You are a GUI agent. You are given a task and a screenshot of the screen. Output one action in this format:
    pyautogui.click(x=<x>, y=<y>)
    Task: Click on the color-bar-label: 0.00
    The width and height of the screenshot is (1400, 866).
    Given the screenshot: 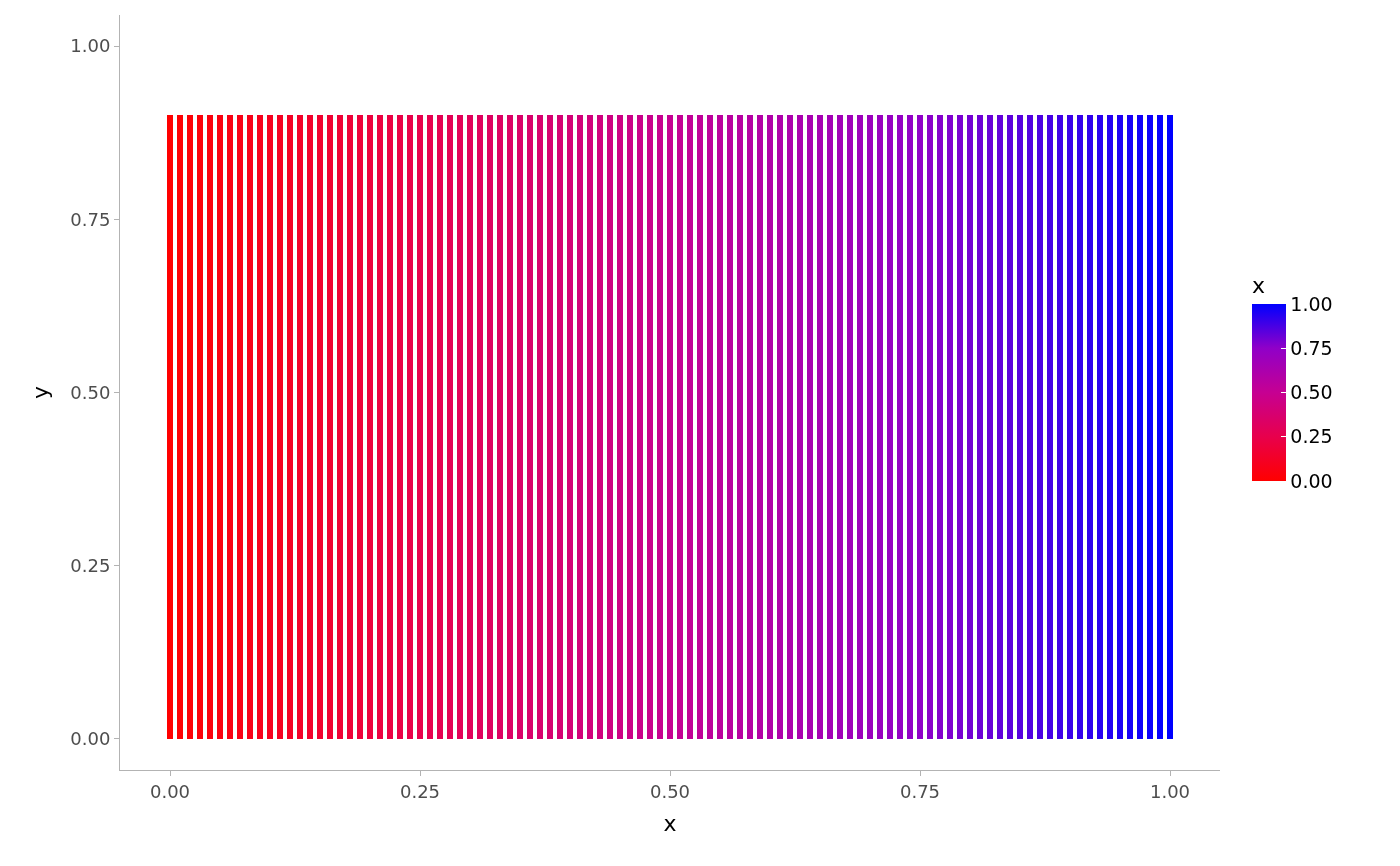 What is the action you would take?
    pyautogui.click(x=1311, y=480)
    